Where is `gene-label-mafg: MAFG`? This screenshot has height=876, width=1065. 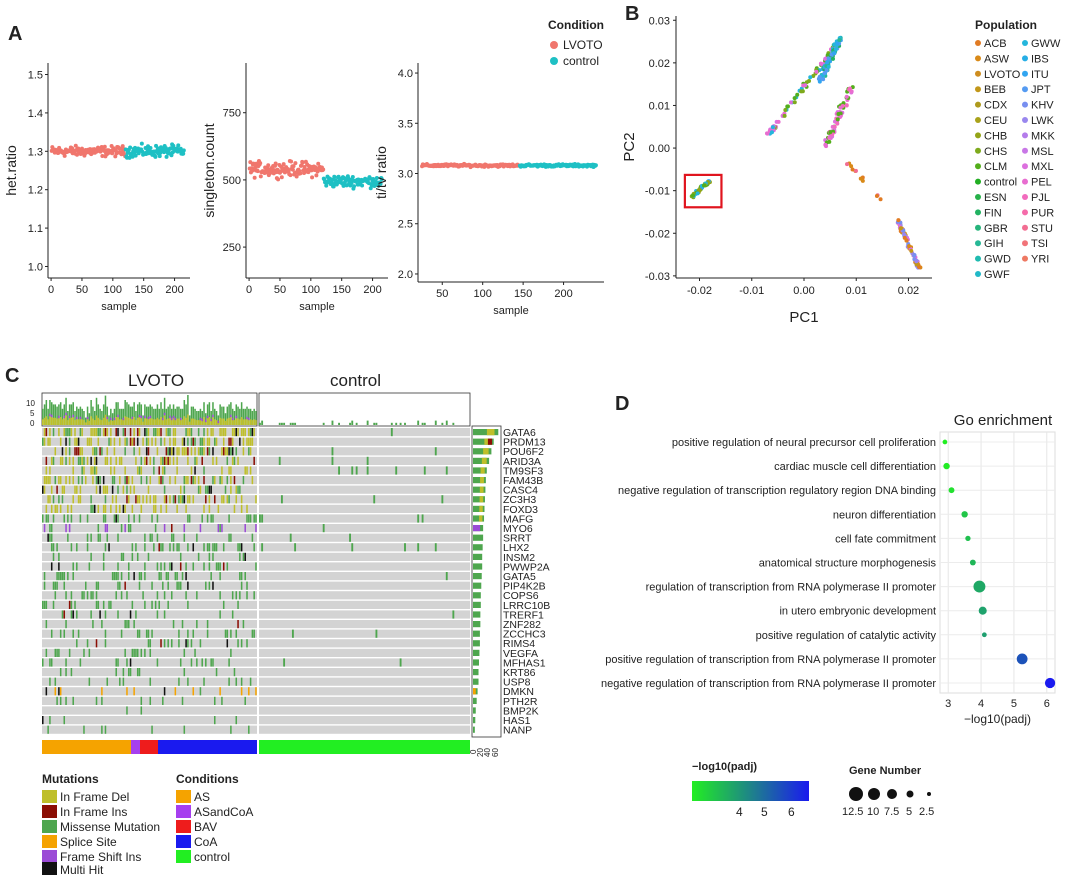
gene-label-mafg: MAFG is located at coordinates (518, 519).